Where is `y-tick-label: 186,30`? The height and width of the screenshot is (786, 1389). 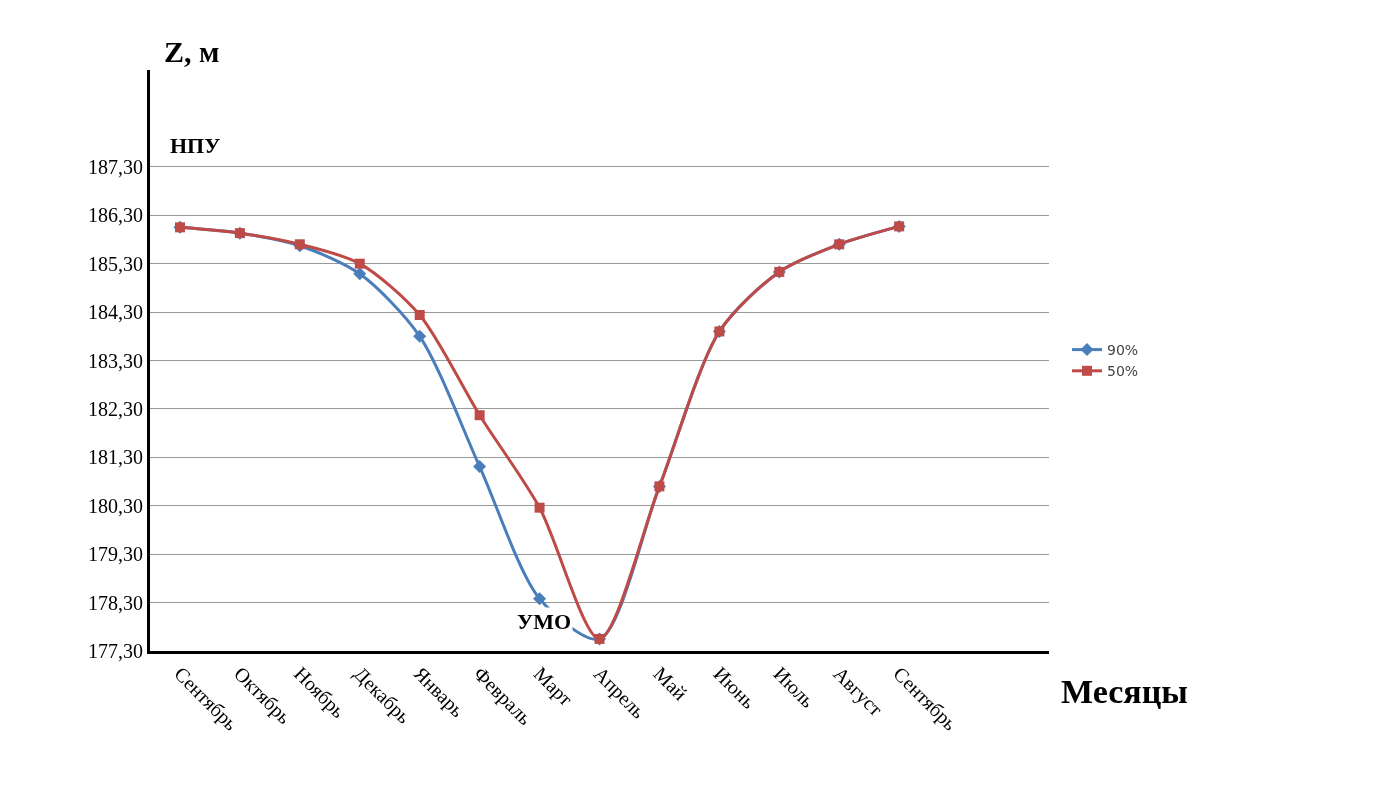 y-tick-label: 186,30 is located at coordinates (115, 215).